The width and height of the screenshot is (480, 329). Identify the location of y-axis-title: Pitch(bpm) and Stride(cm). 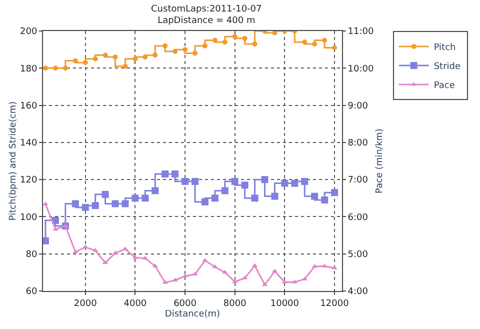
(13, 161).